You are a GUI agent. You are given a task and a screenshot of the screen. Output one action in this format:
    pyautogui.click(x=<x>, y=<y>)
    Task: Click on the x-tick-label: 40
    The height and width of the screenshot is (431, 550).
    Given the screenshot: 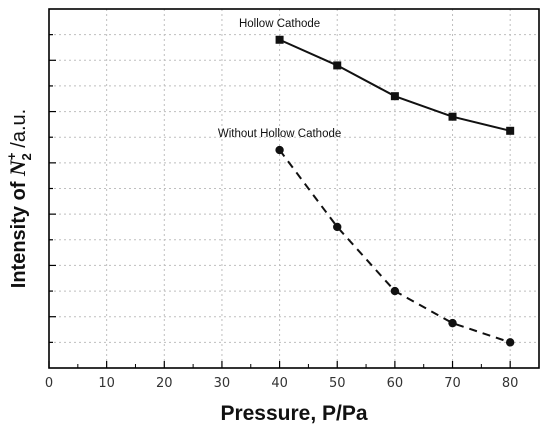 What is the action you would take?
    pyautogui.click(x=279, y=383)
    